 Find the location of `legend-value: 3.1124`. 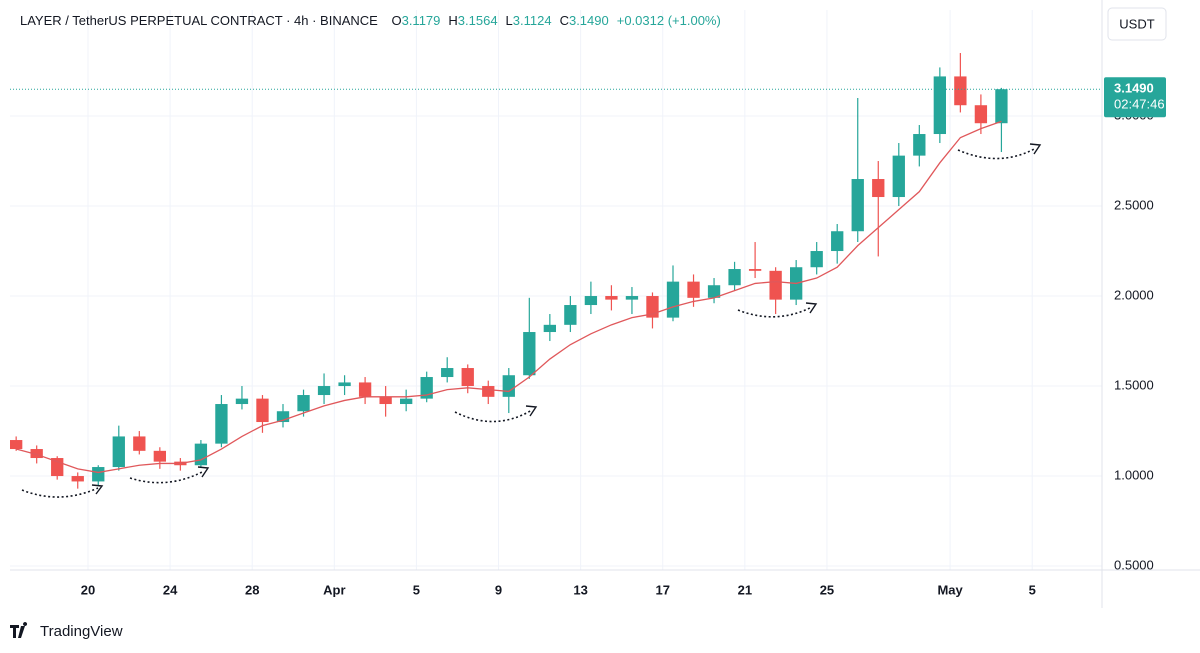

legend-value: 3.1124 is located at coordinates (532, 20).